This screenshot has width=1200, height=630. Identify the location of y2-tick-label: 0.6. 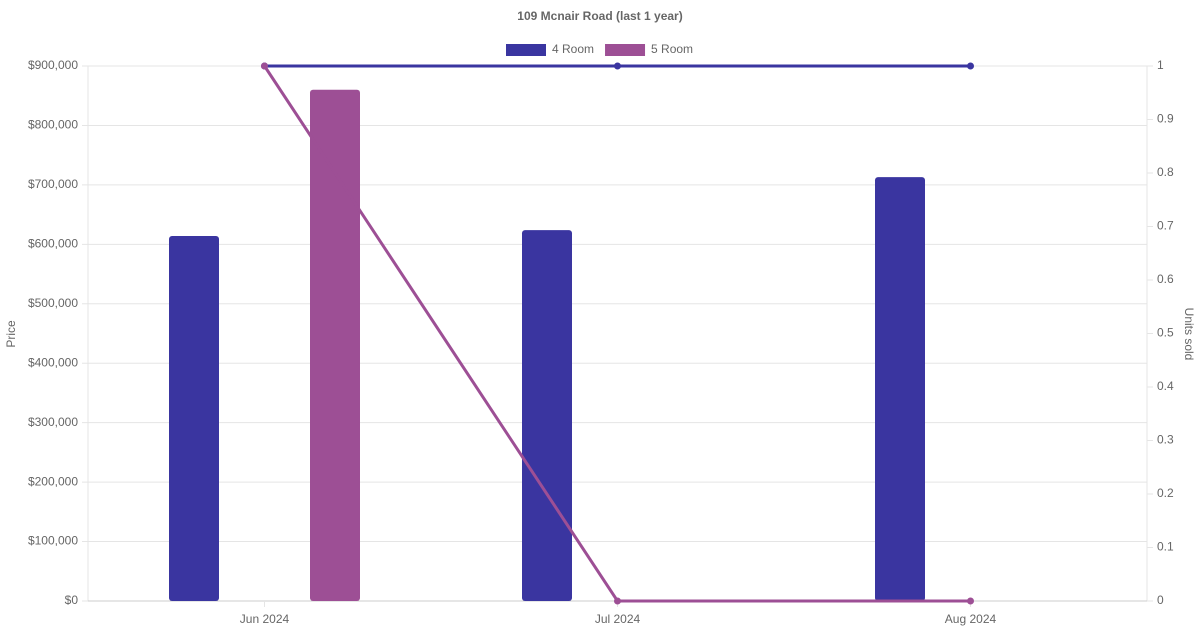
(1165, 279).